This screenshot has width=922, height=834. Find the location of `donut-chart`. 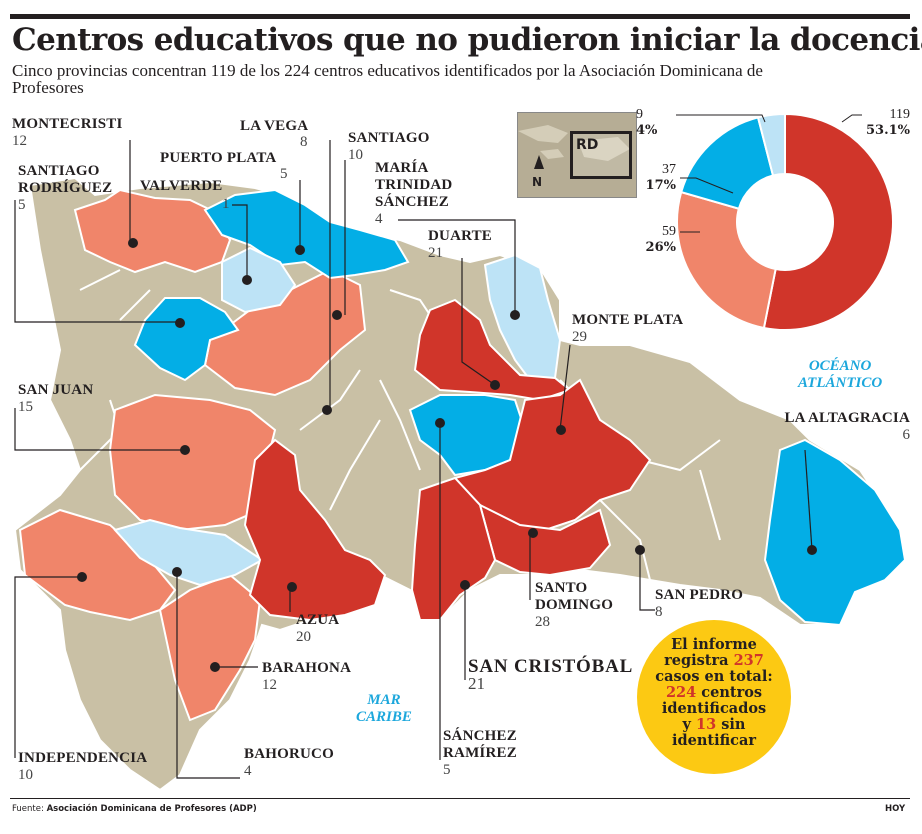

donut-chart is located at coordinates (785, 221).